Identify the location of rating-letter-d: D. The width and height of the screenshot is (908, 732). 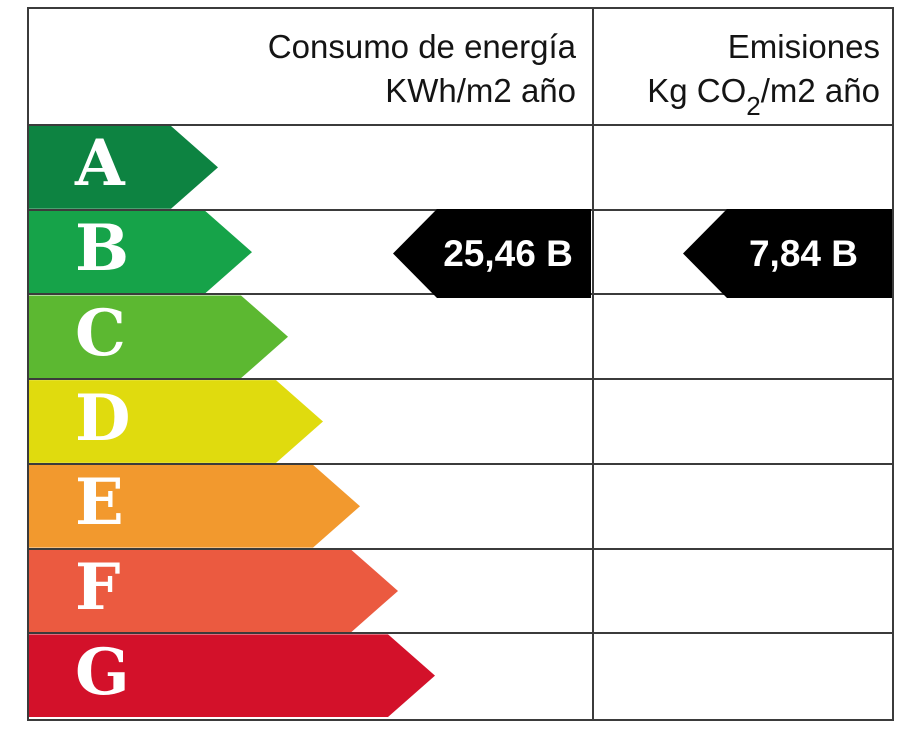
(103, 418).